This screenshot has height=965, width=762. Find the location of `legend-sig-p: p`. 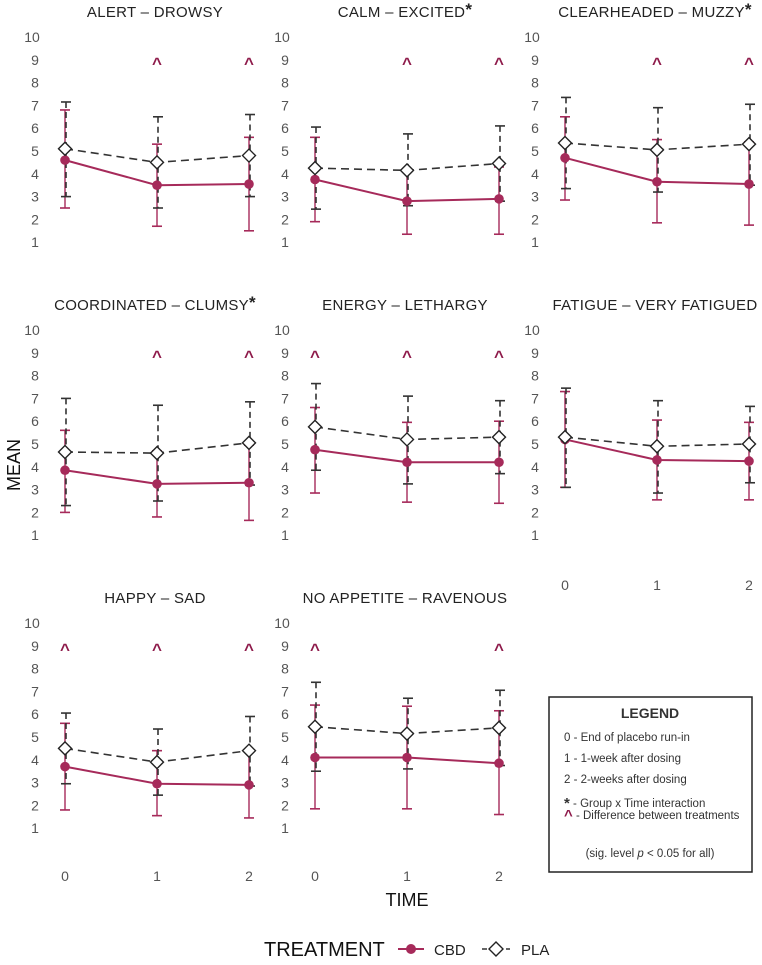

legend-sig-p: p is located at coordinates (640, 854).